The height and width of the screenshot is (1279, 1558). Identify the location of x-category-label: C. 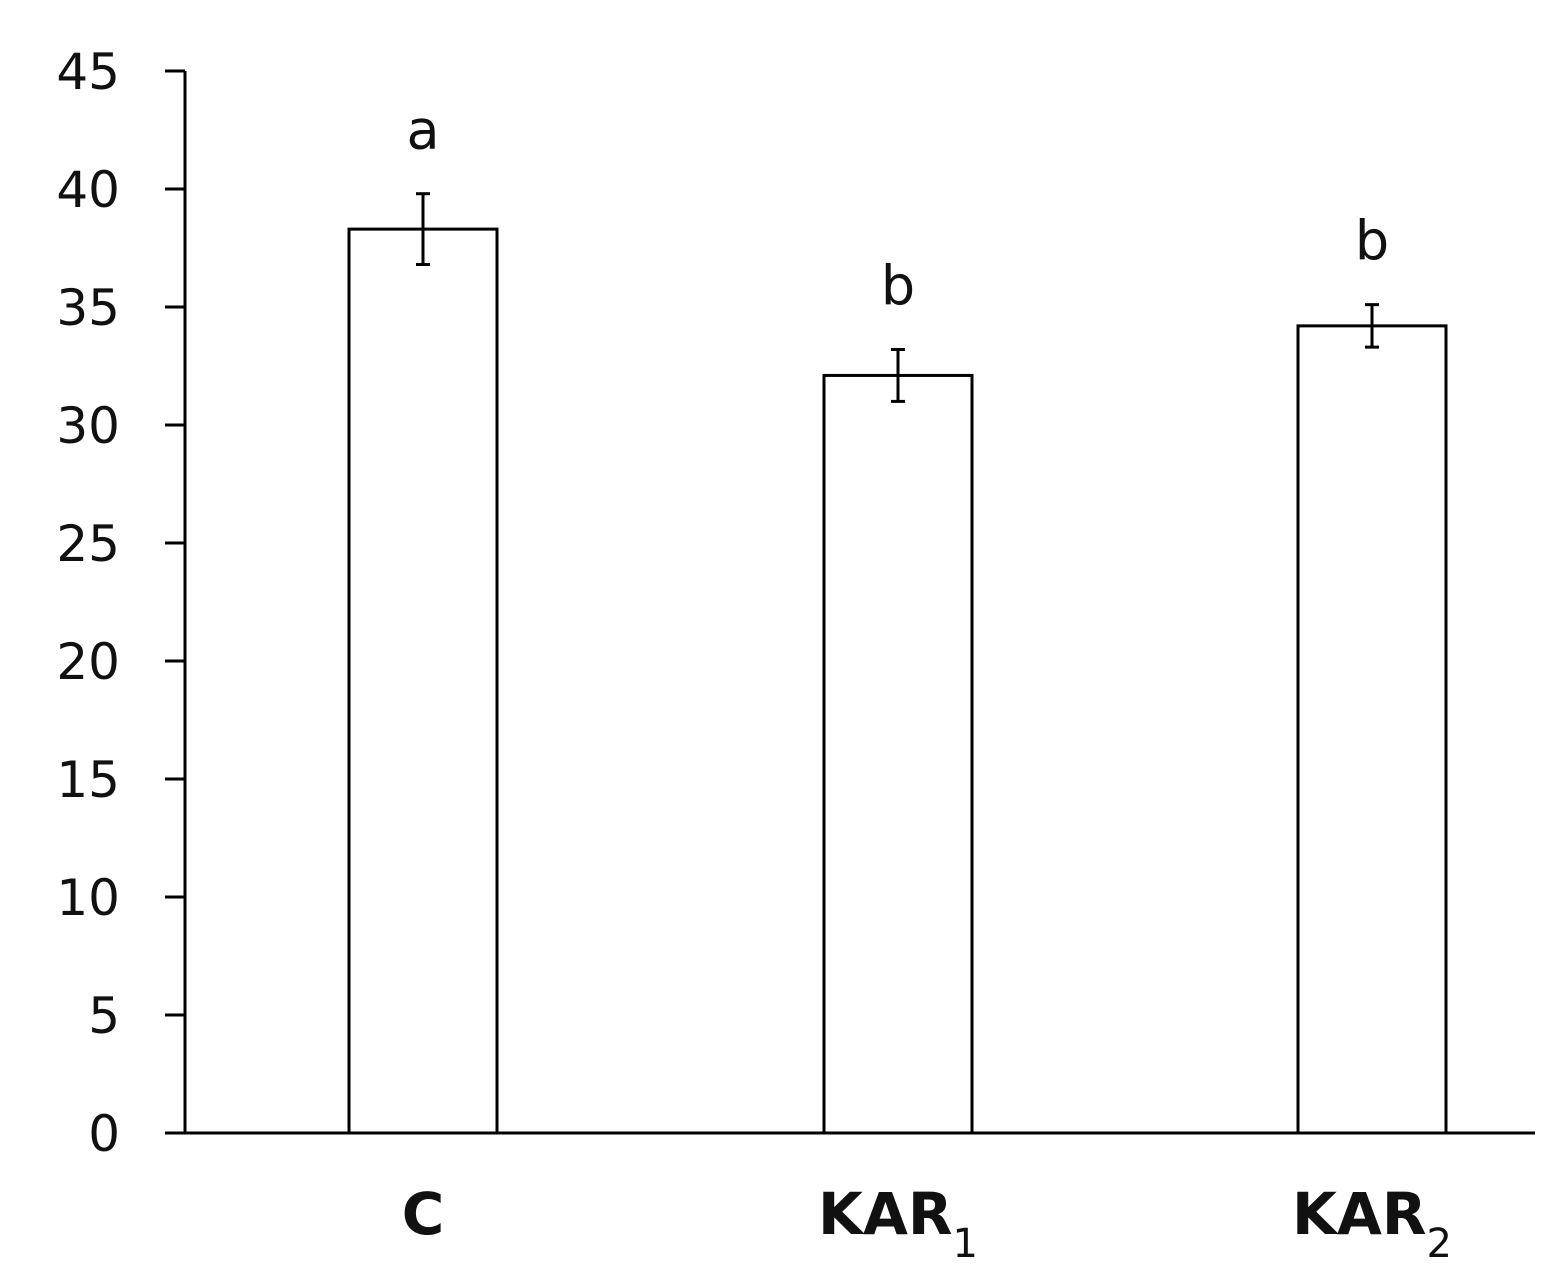
(423, 1214).